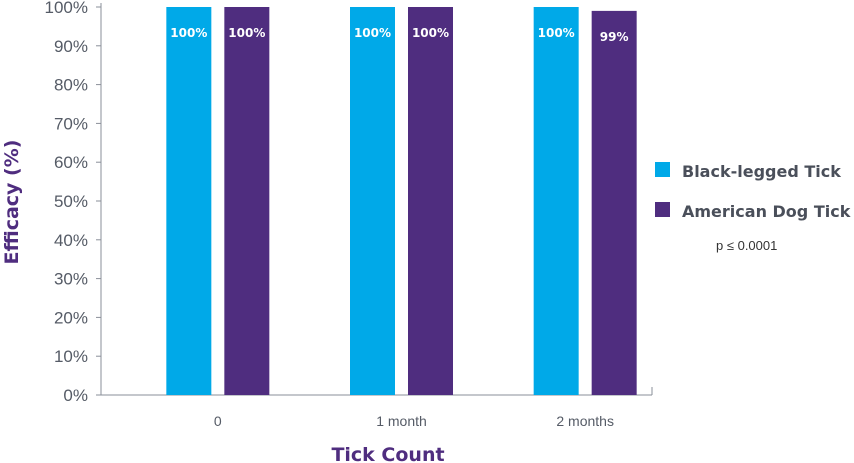  Describe the element at coordinates (766, 211) in the screenshot. I see `legend-label-american-dog-tick: American Dog Tick` at that location.